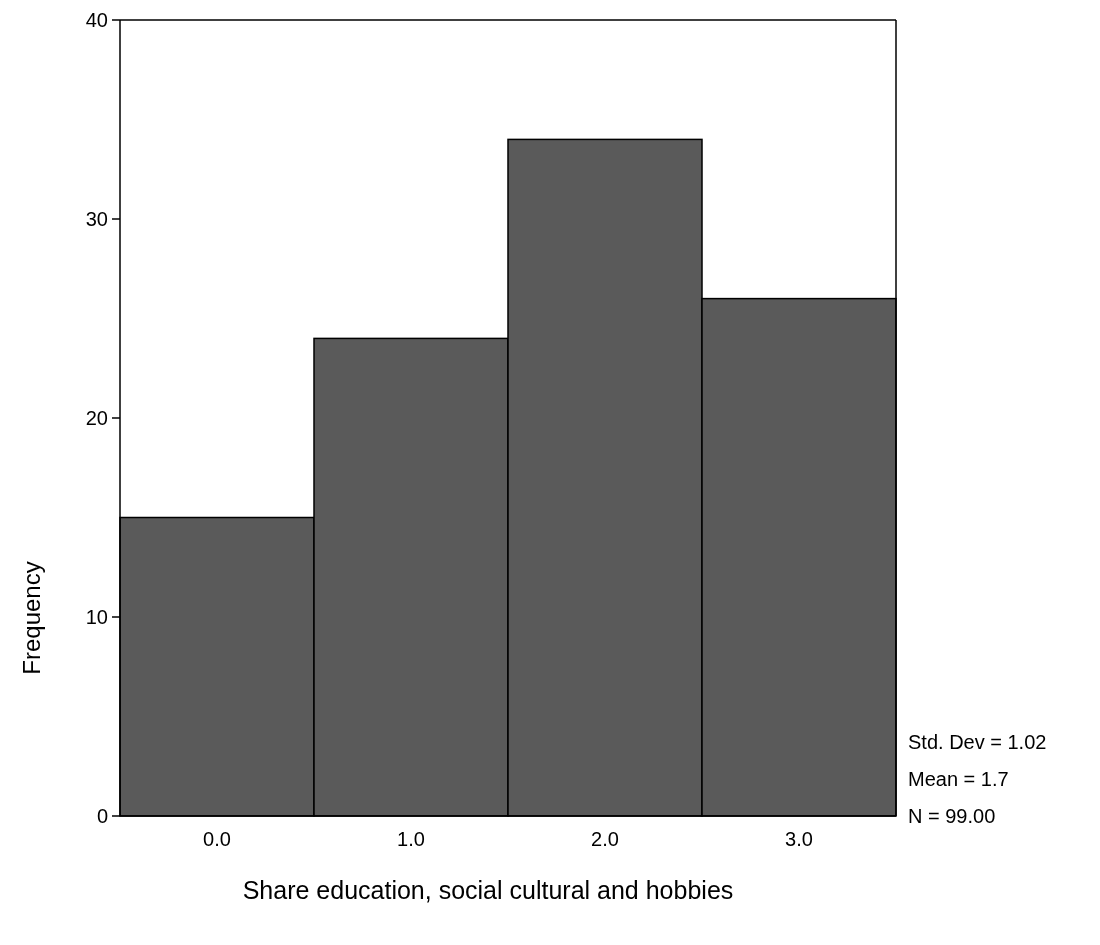  Describe the element at coordinates (411, 839) in the screenshot. I see `x-tick-label: 1.0` at that location.